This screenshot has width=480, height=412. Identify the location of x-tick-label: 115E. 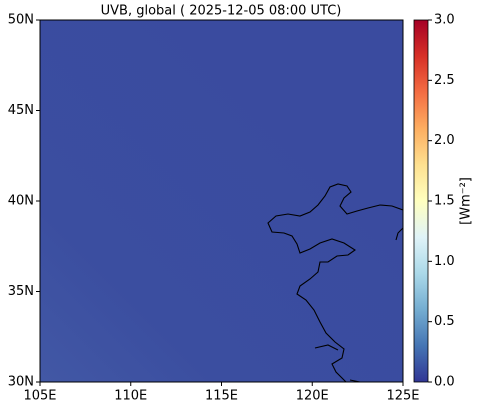
(221, 396).